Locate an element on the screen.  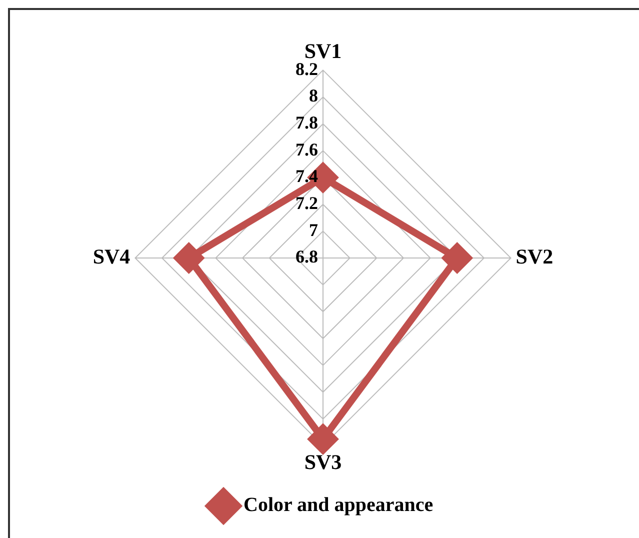
y-tick-label: 7.6 is located at coordinates (307, 149).